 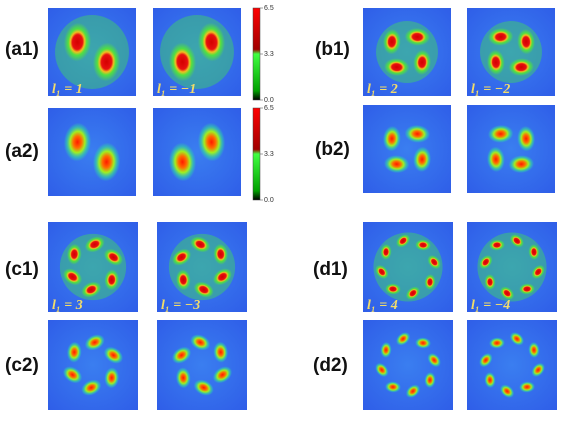 What do you see at coordinates (490, 89) in the screenshot?
I see `caption: l₁ = −2` at bounding box center [490, 89].